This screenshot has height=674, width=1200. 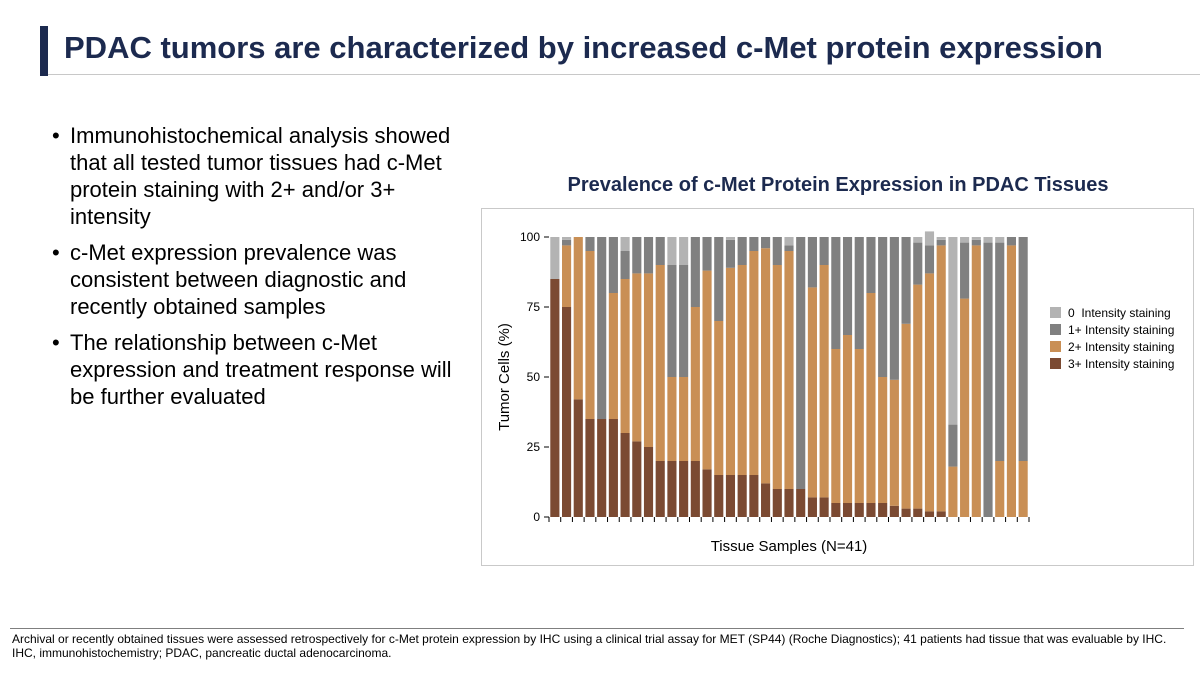 What do you see at coordinates (504, 377) in the screenshot?
I see `y-axis-title: Tumor Cells (%)` at bounding box center [504, 377].